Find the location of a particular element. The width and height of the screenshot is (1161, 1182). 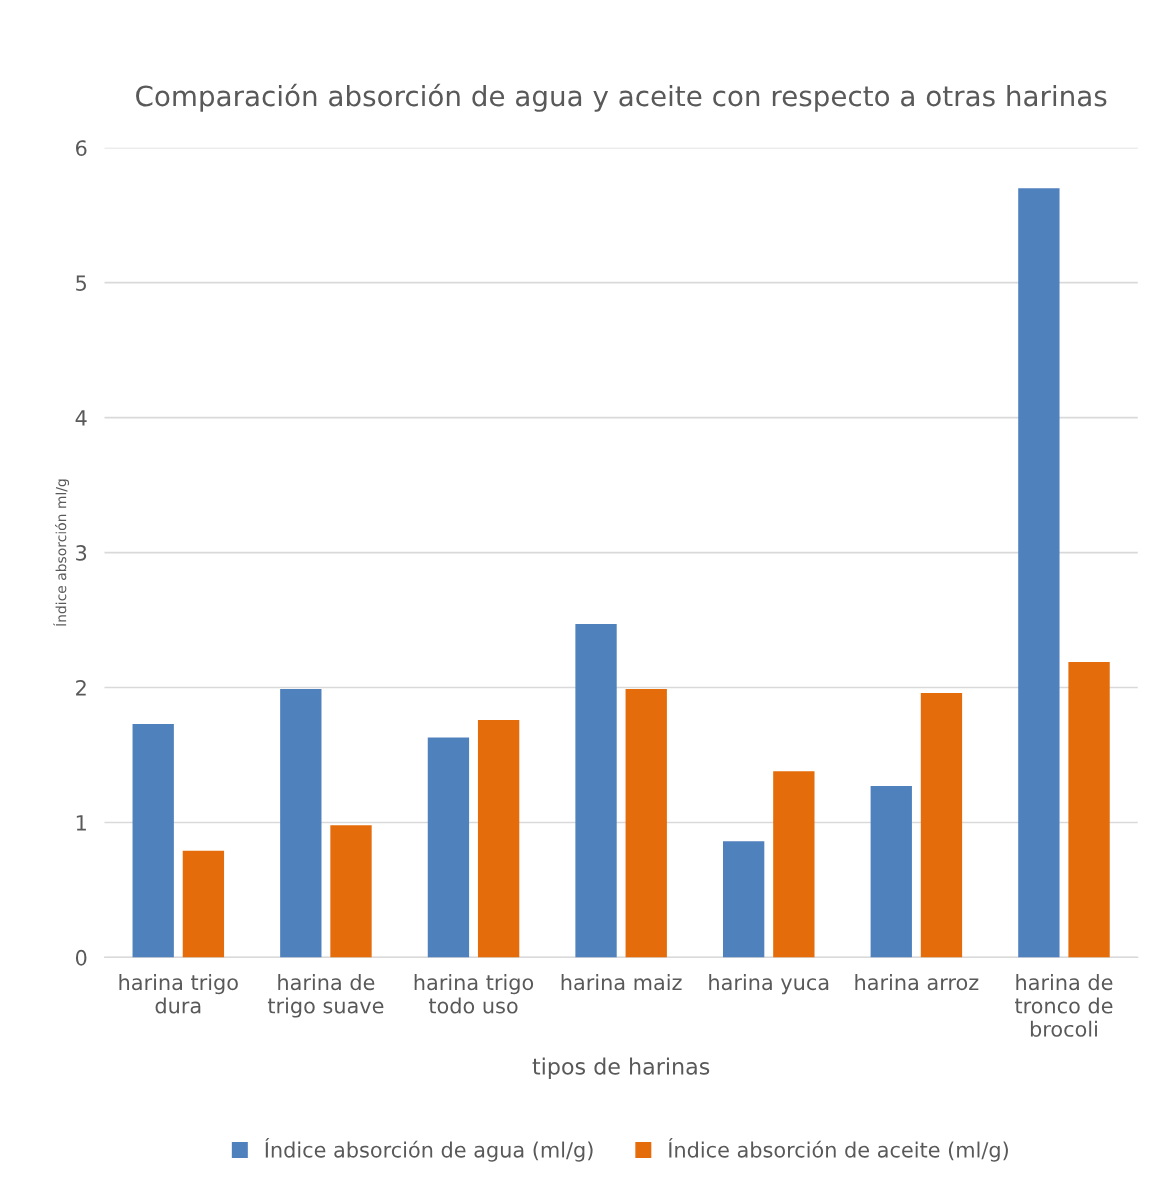

x-tick-label: harina de tronco de brocoli is located at coordinates (1063, 1005).